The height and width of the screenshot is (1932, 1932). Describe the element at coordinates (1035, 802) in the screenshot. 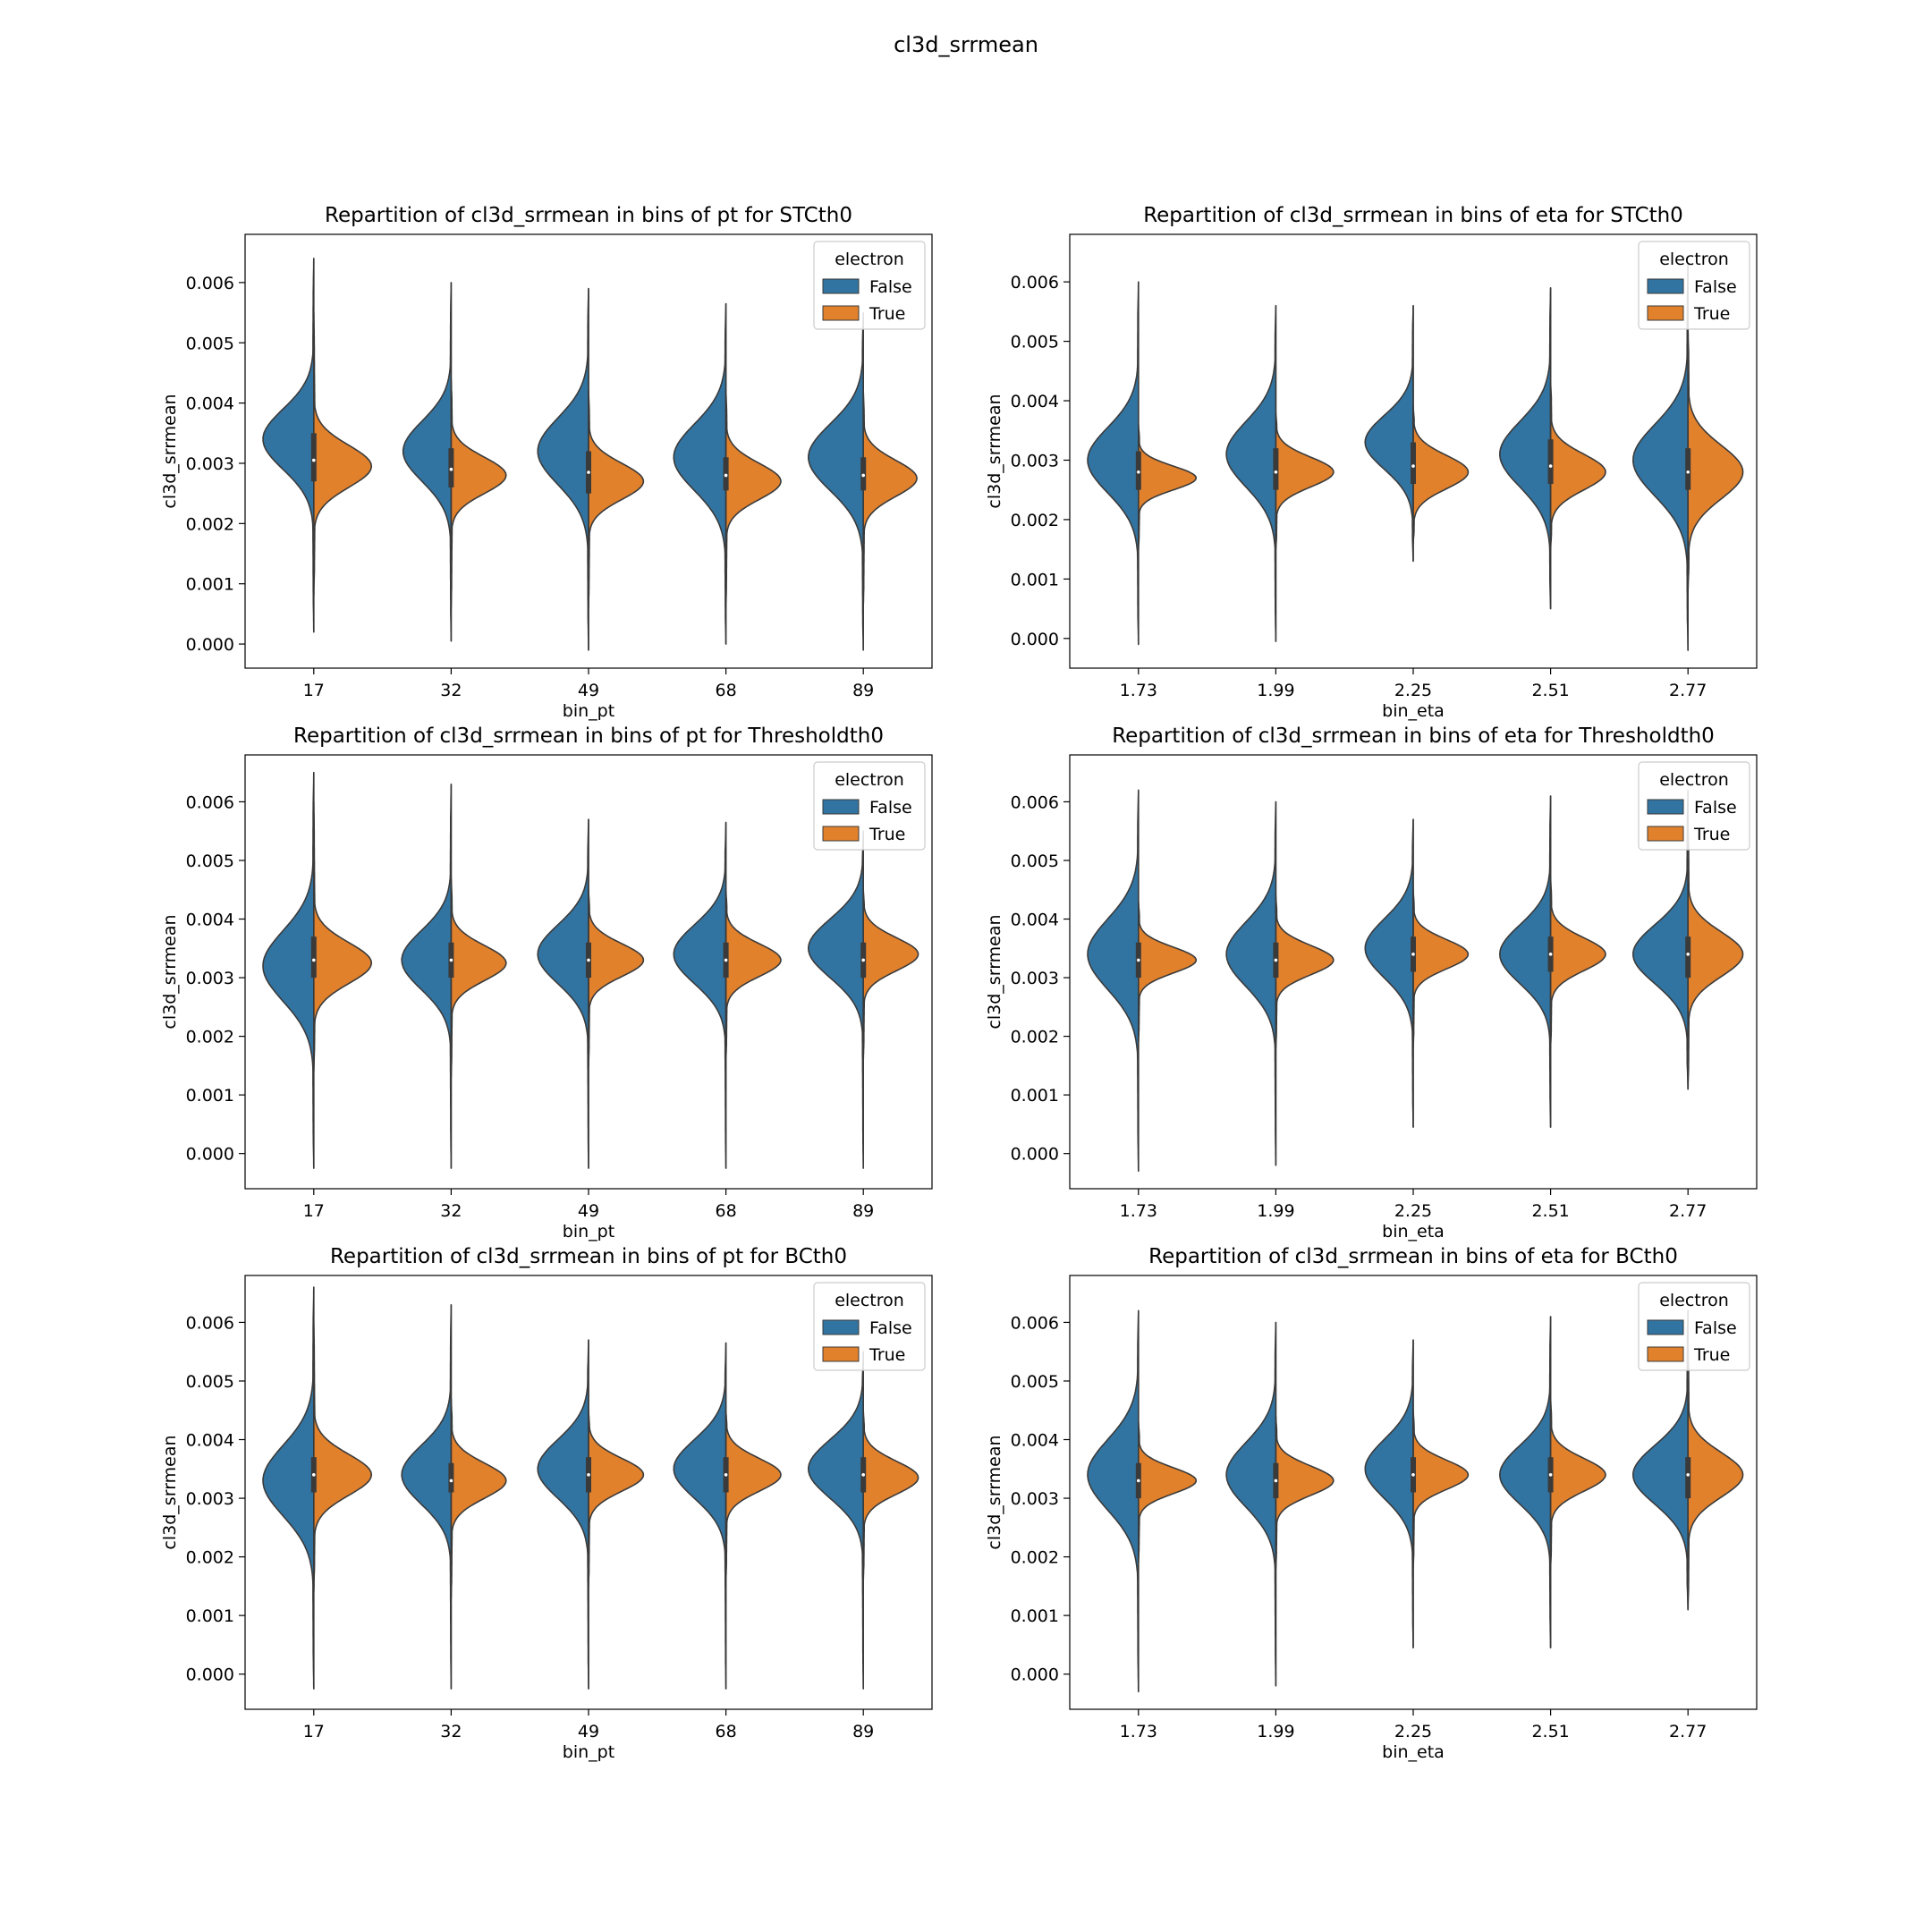

I see `y-tick-label: 0.006` at that location.